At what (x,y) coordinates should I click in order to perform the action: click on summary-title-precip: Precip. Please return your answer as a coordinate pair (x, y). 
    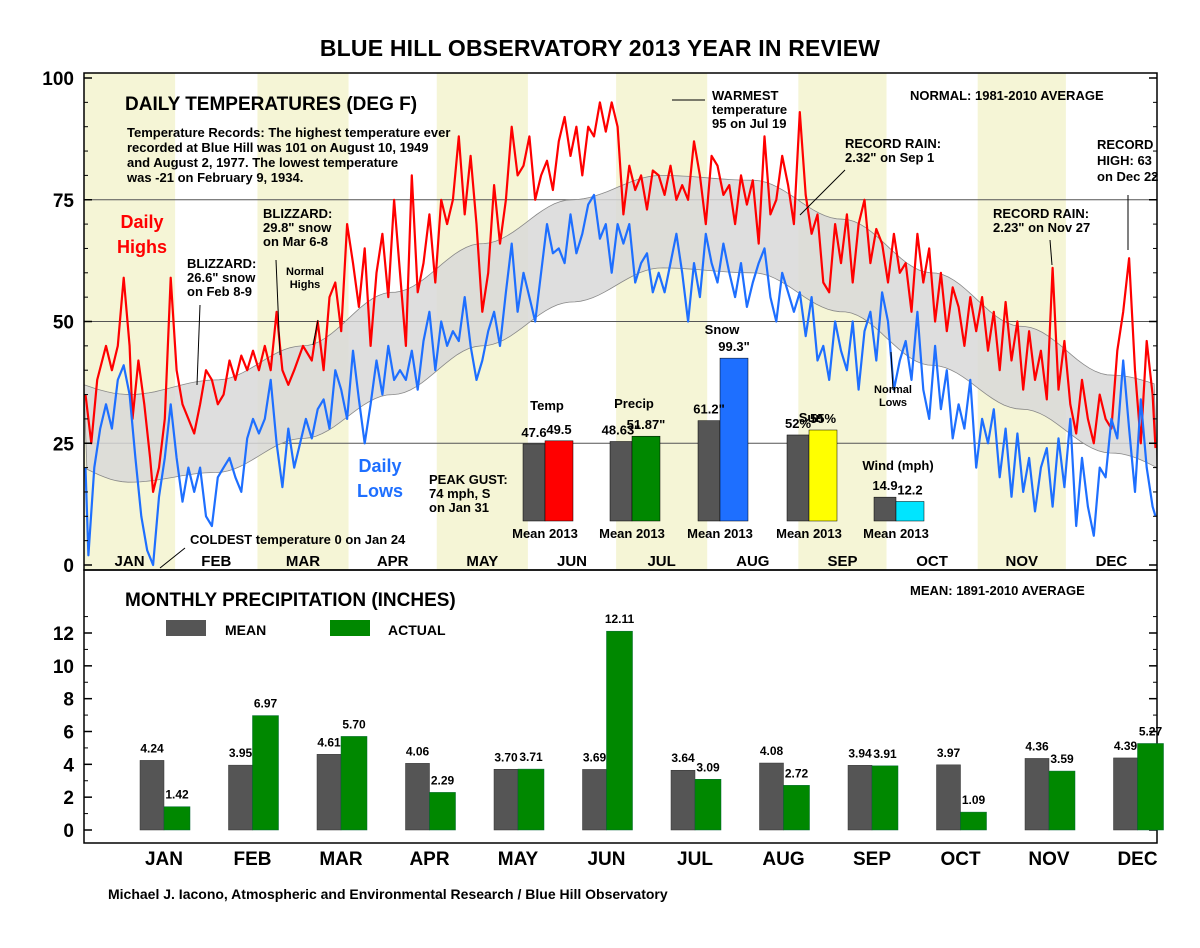
    Looking at the image, I should click on (634, 403).